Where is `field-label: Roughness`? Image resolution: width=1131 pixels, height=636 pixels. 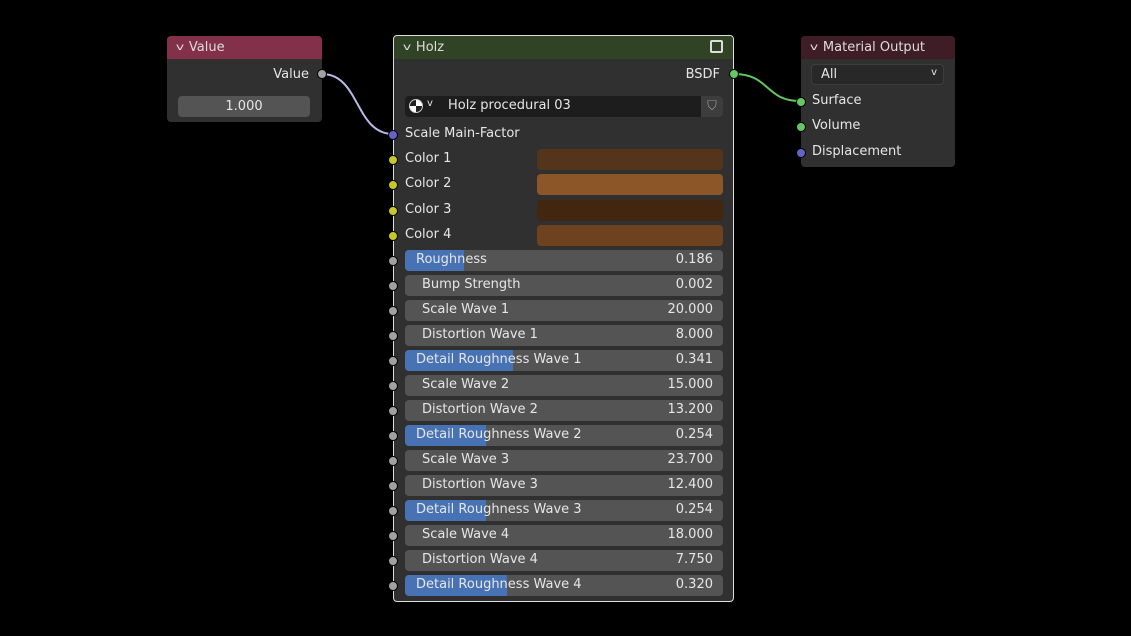 field-label: Roughness is located at coordinates (451, 259).